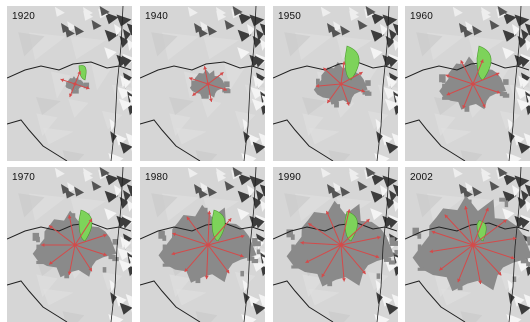 This screenshot has height=322, width=530. What do you see at coordinates (24, 177) in the screenshot?
I see `year-label: 1970` at bounding box center [24, 177].